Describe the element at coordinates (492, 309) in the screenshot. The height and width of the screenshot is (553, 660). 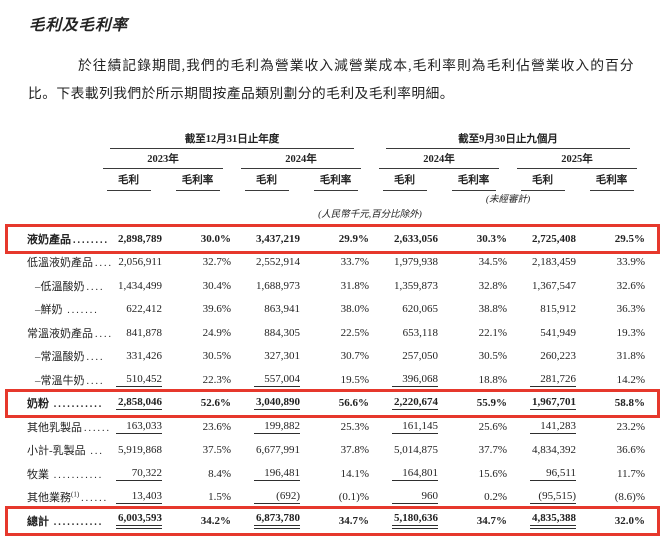
I see `gross-margin-value: 38.8%` at that location.